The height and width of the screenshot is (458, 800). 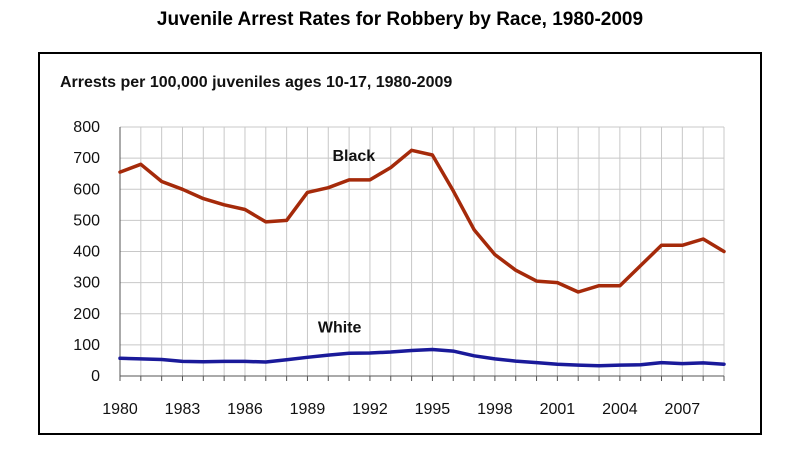 What do you see at coordinates (422, 357) in the screenshot?
I see `series-line-white` at bounding box center [422, 357].